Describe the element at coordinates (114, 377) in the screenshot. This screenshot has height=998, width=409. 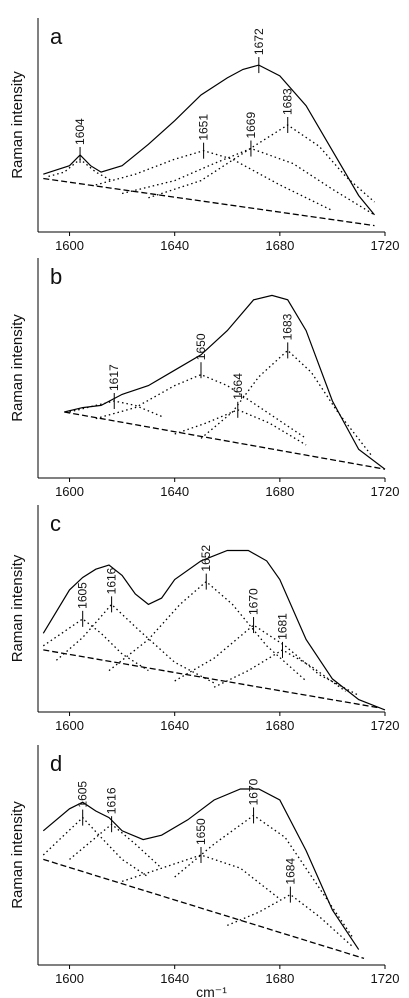
I see `peak-label: 1617` at that location.